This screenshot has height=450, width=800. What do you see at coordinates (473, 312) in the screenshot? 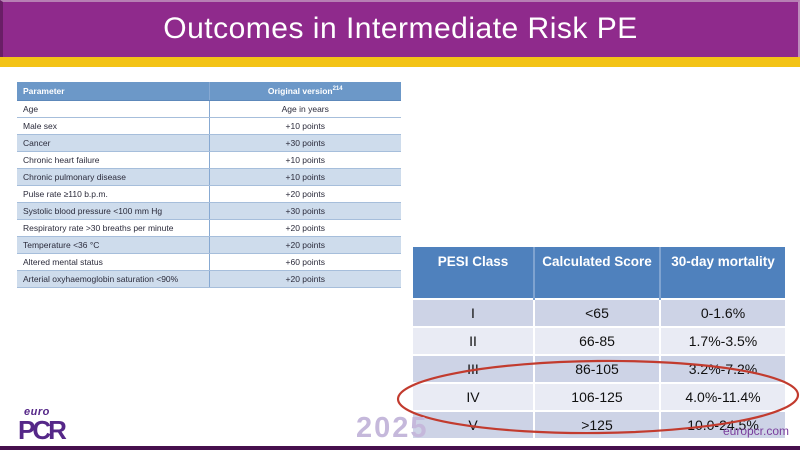
I see `class-cell: I` at bounding box center [473, 312].